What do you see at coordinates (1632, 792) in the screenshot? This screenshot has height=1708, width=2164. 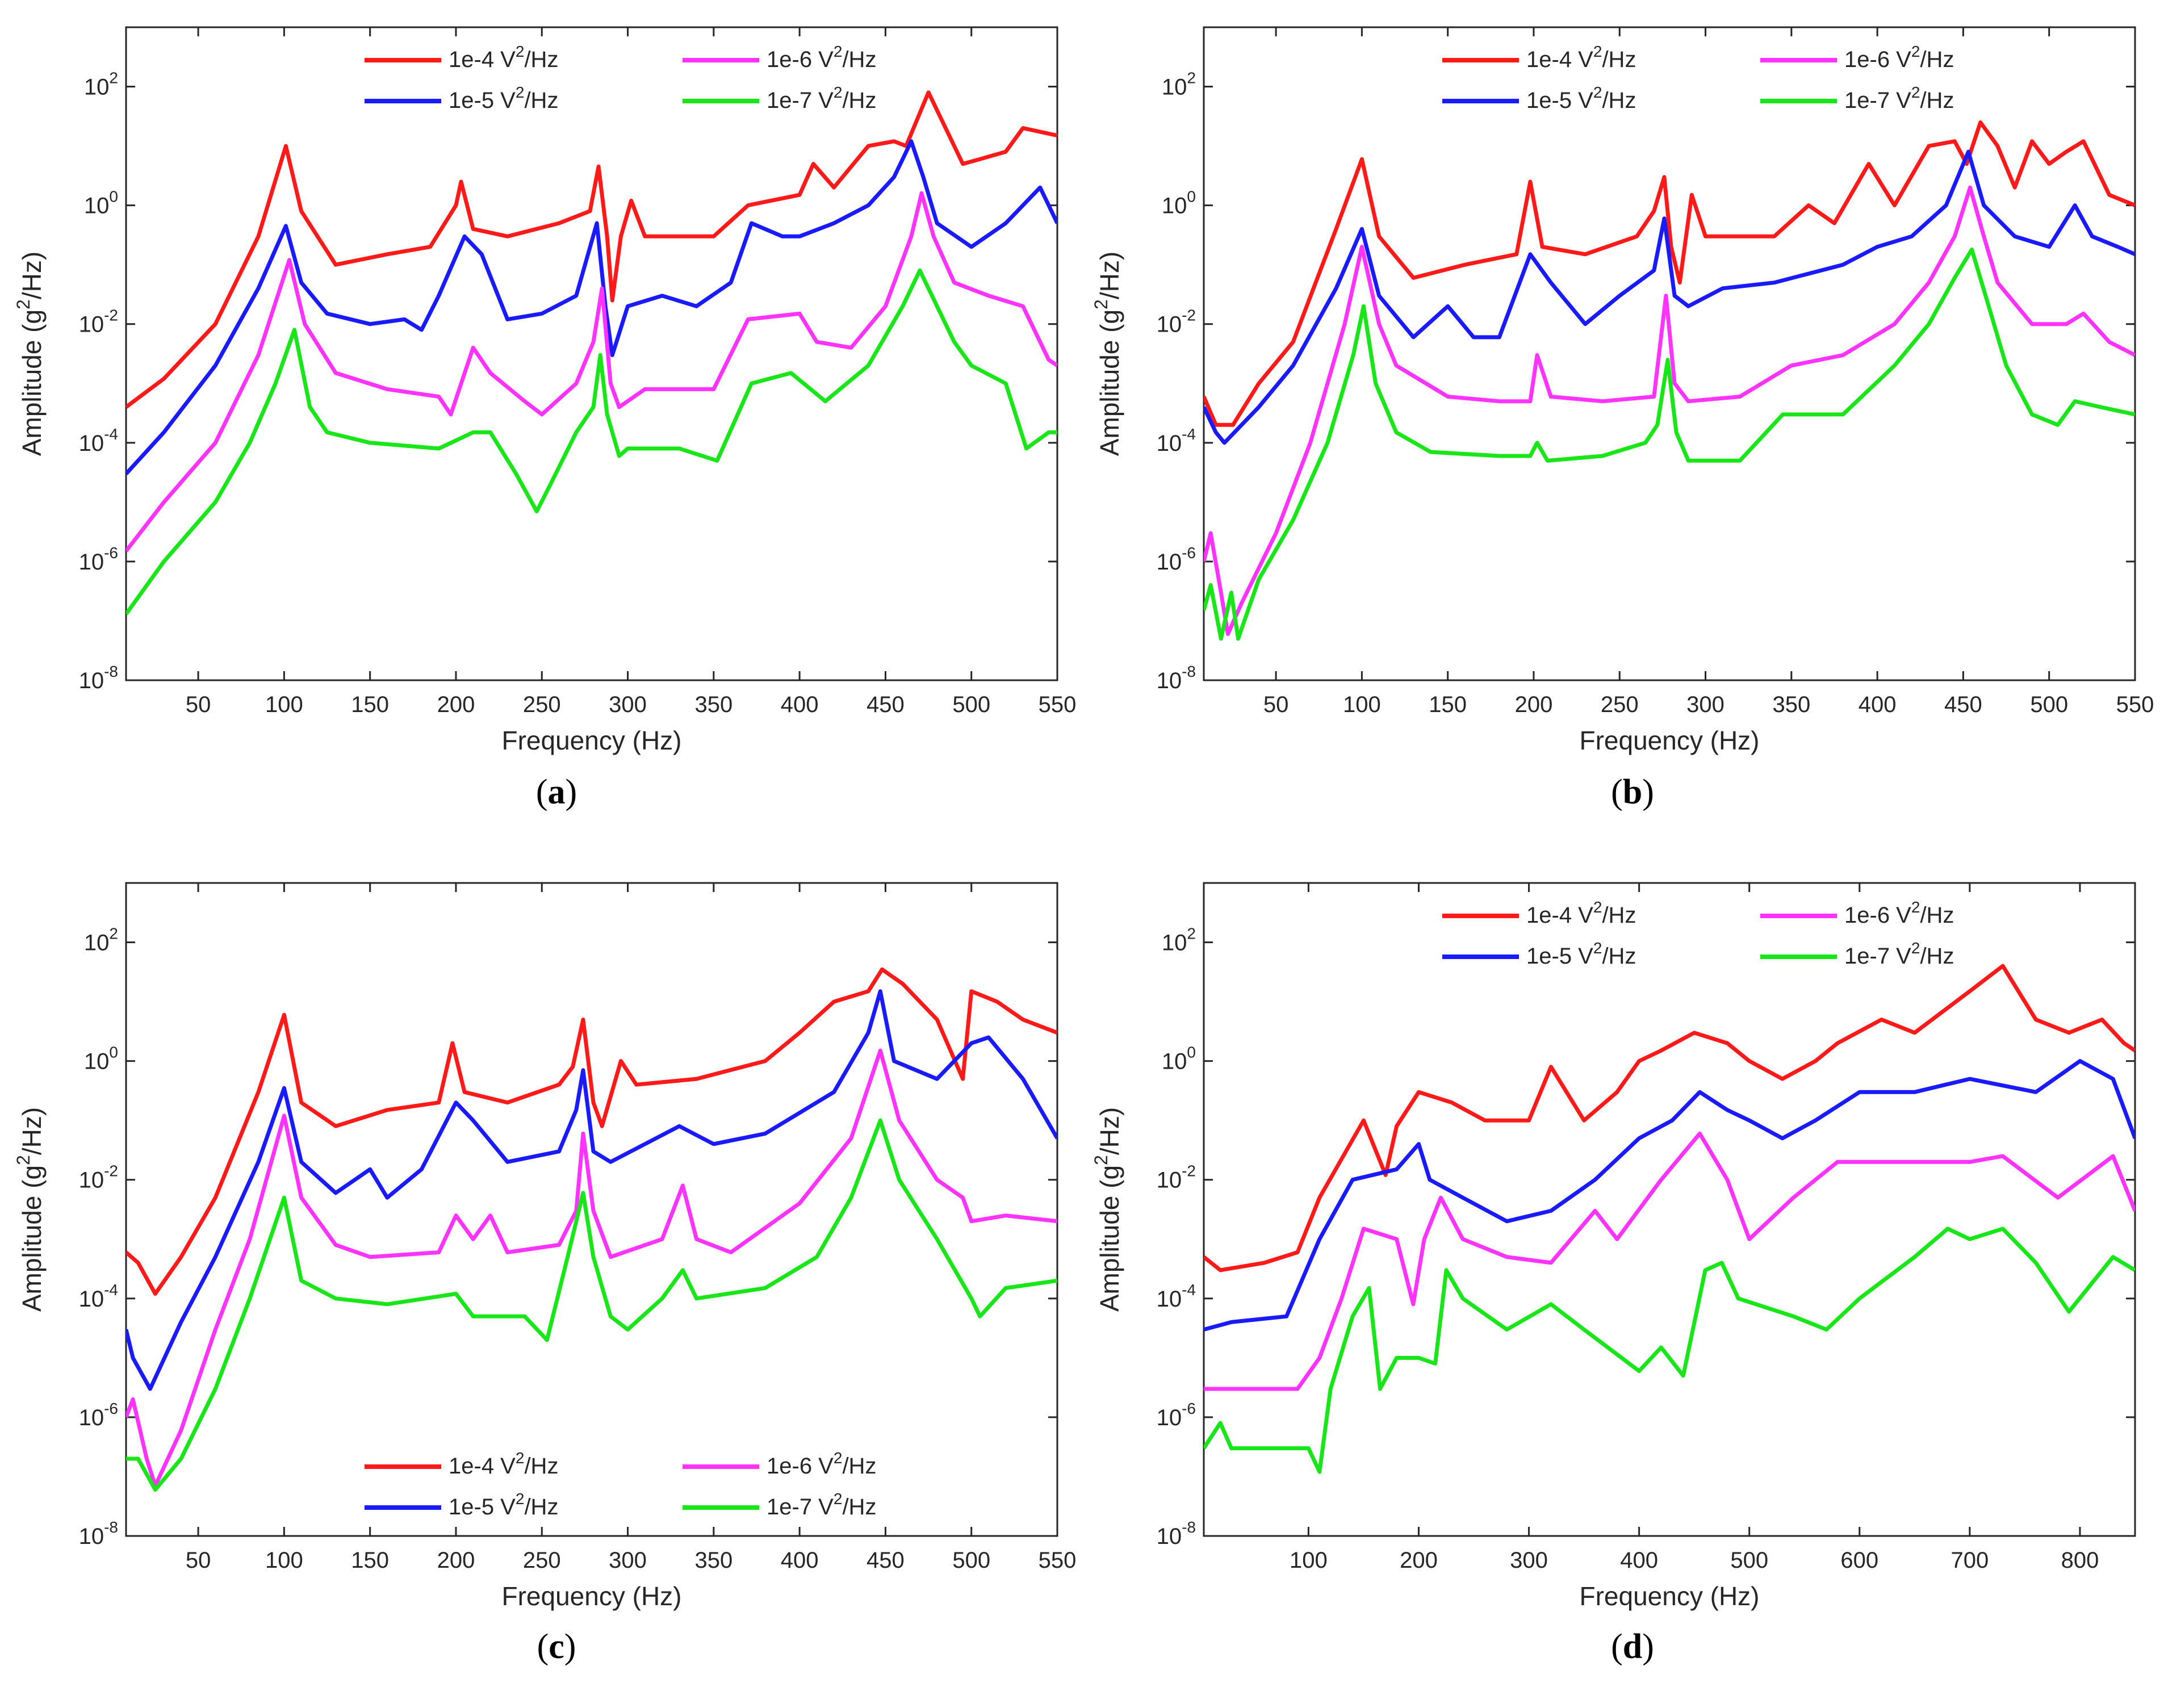 I see `panel-caption-b: (b)` at bounding box center [1632, 792].